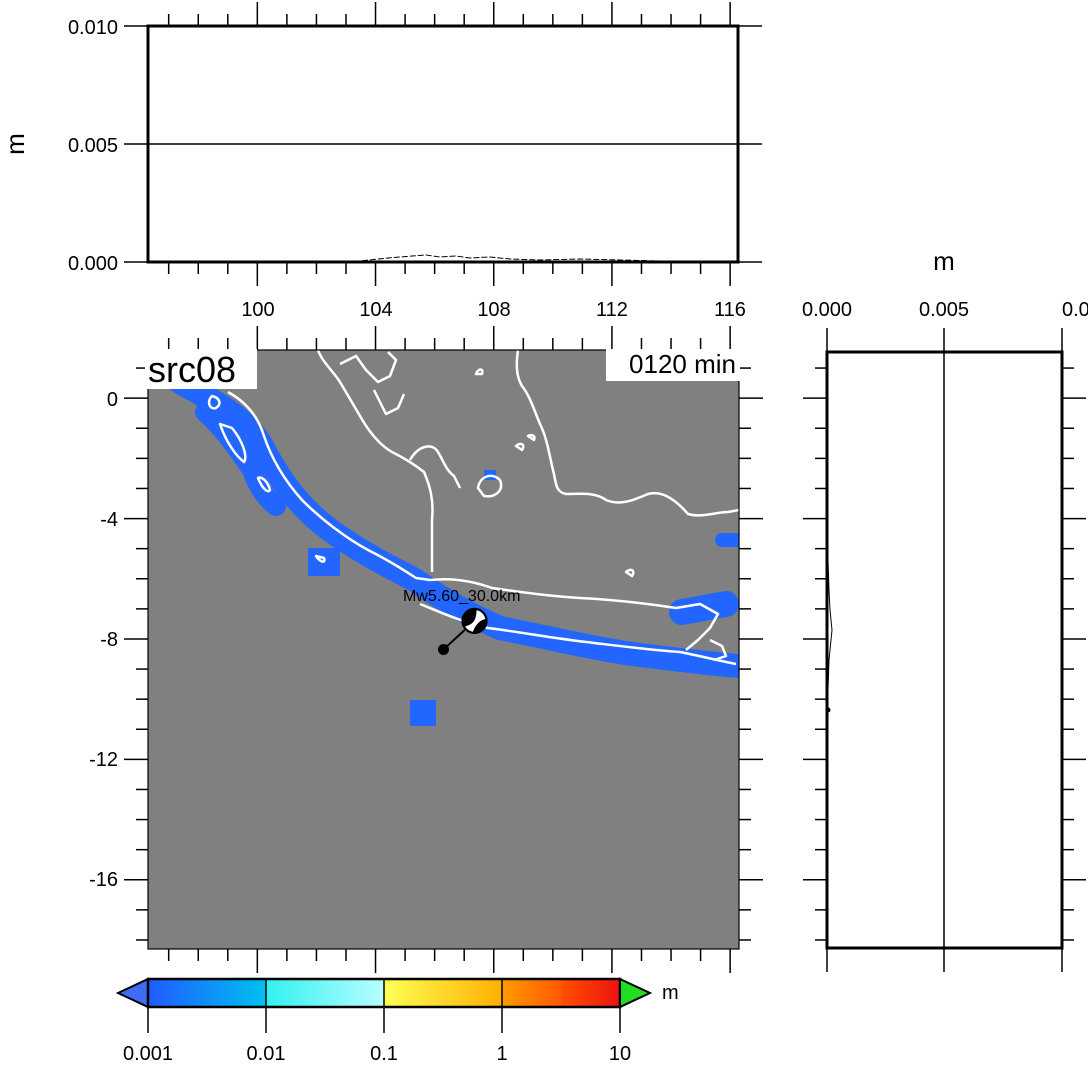 This screenshot has width=1088, height=1072. I want to click on panel-label-box, so click(201, 369).